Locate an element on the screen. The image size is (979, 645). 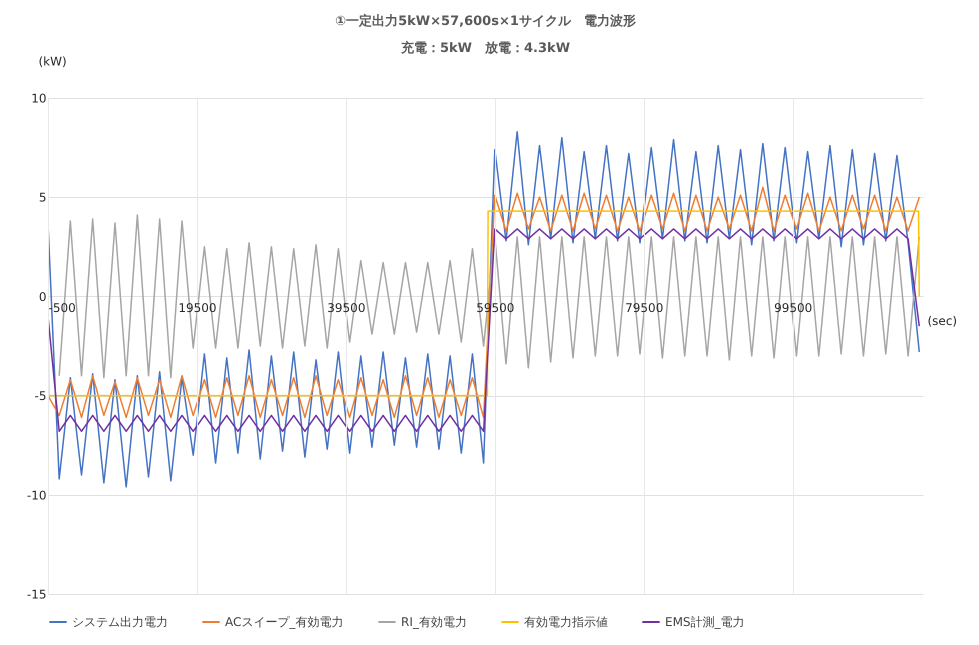
y-tick-label: 0 is located at coordinates (42, 297).